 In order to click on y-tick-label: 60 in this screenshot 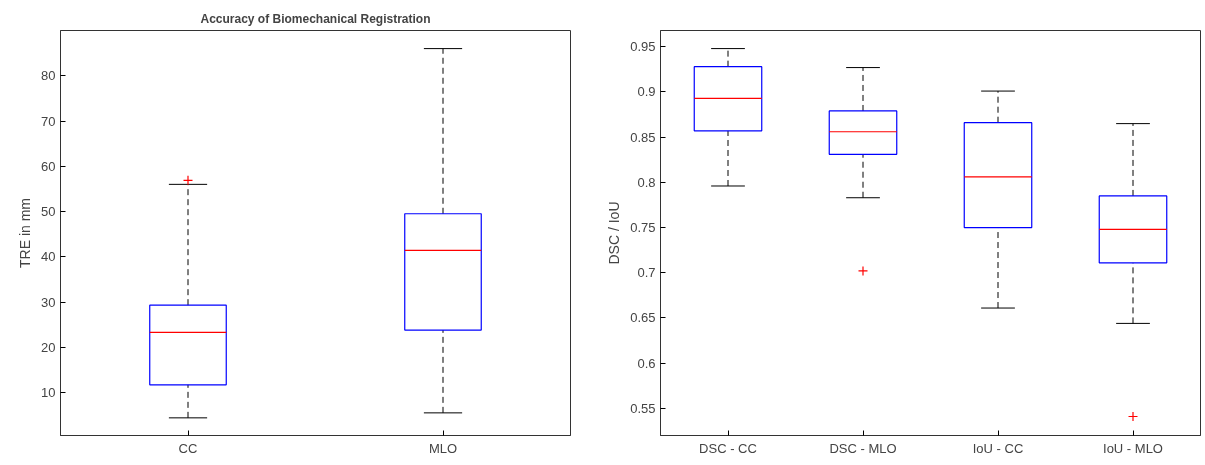, I will do `click(48, 166)`.